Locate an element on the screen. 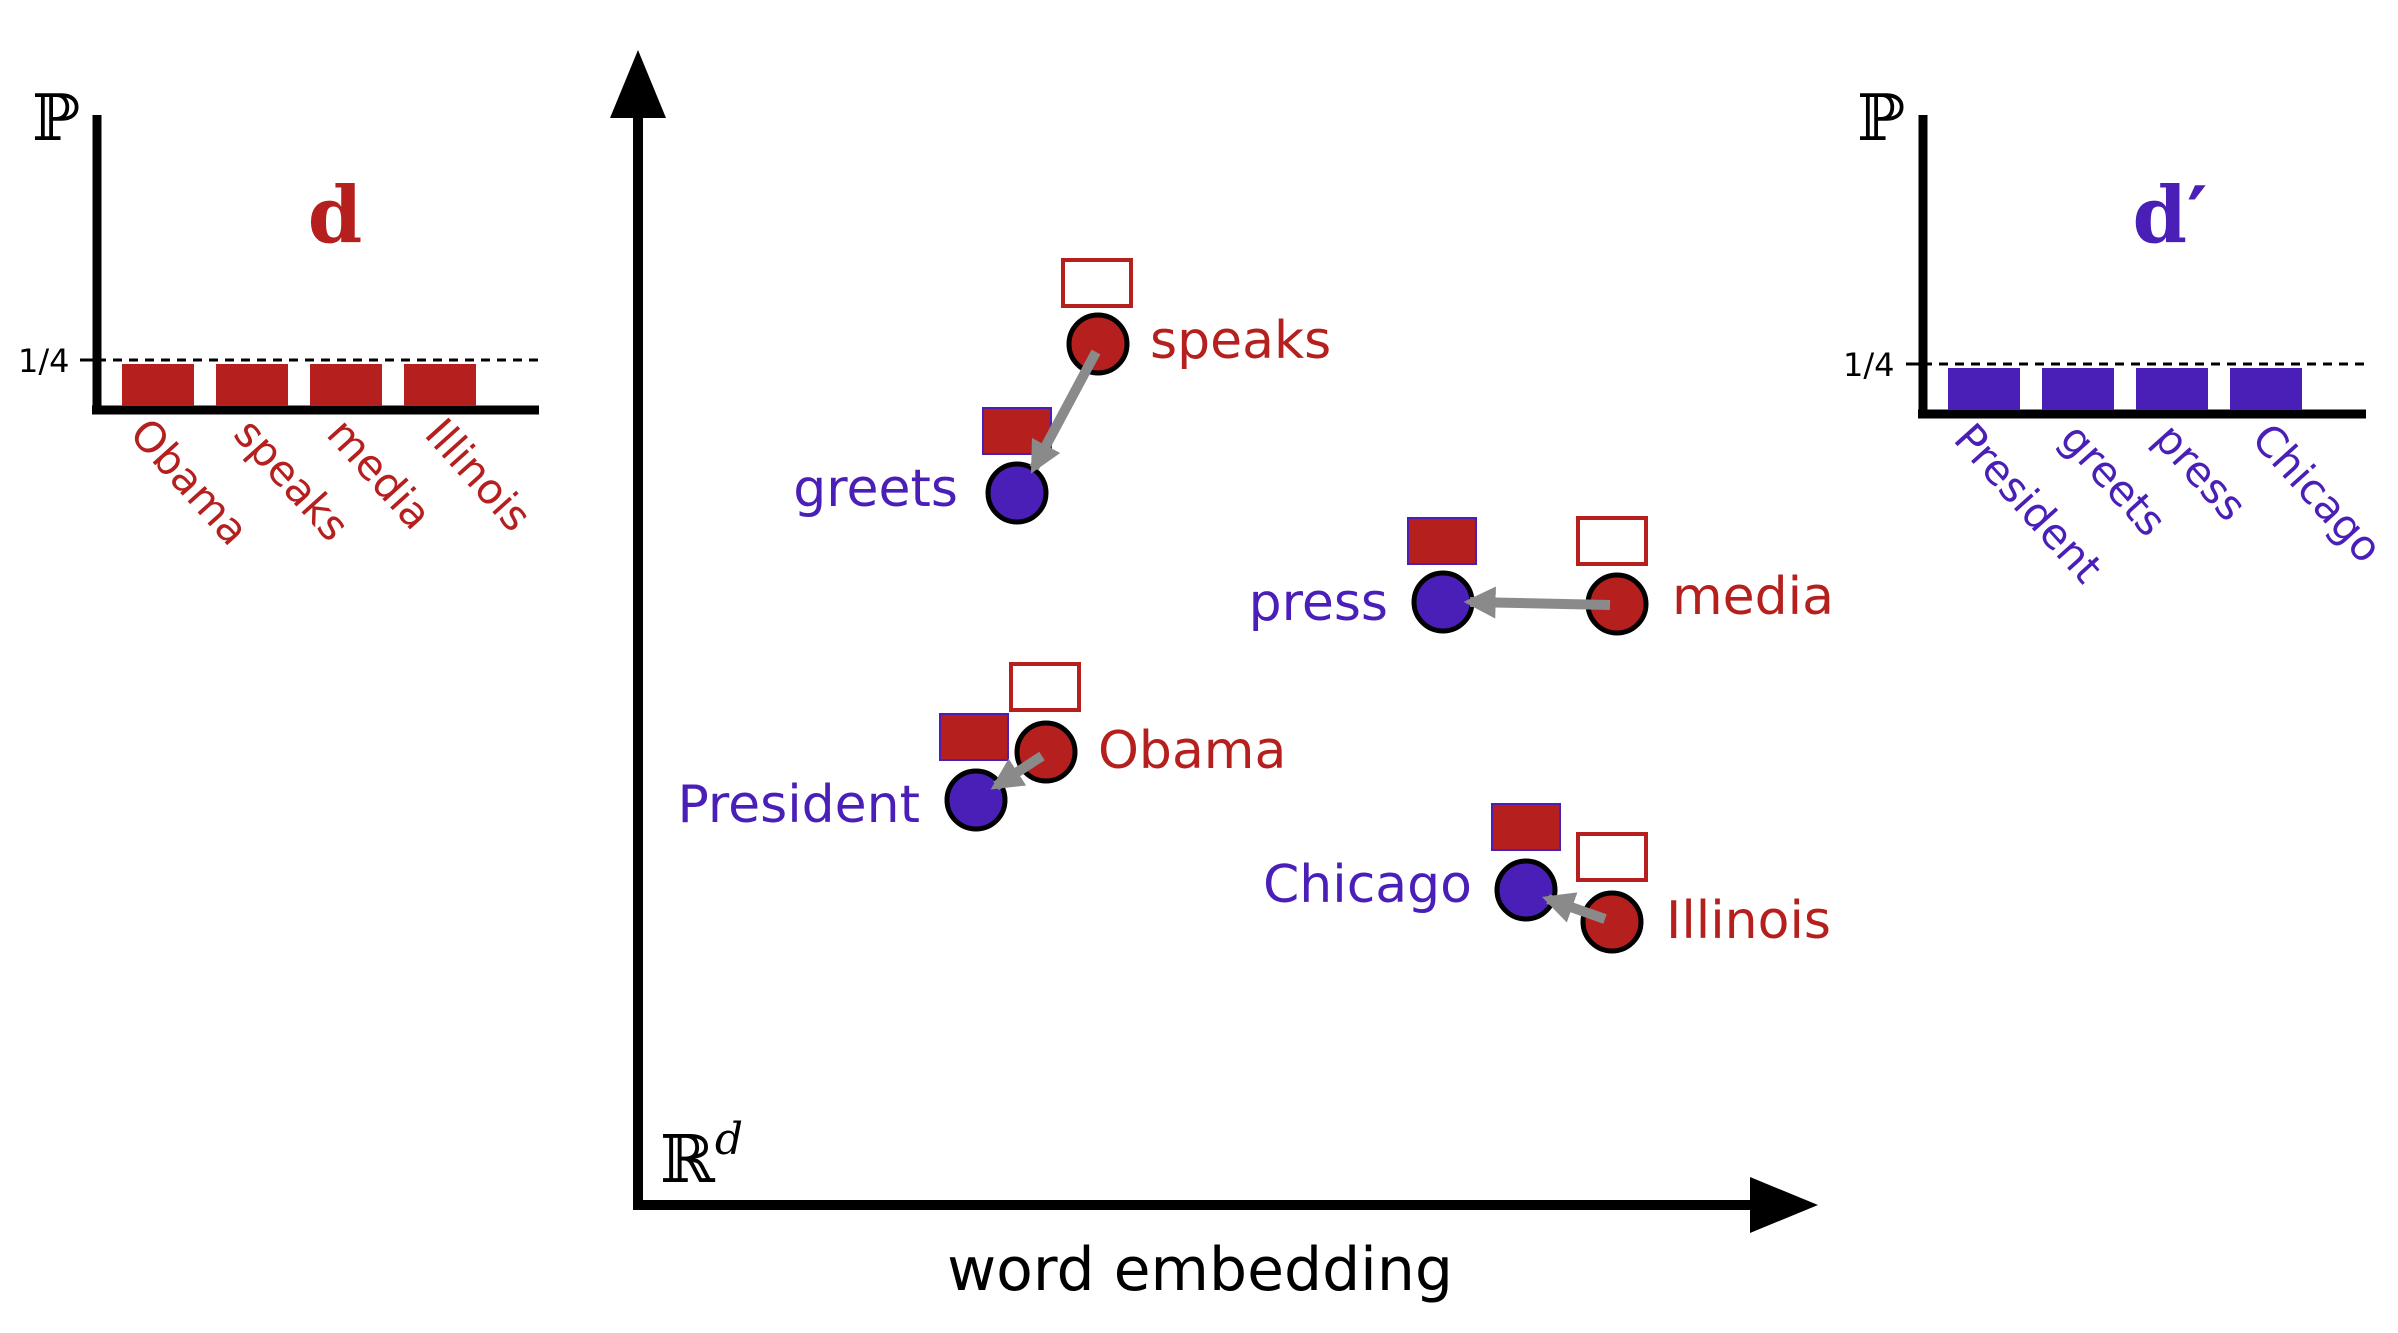 The width and height of the screenshot is (2398, 1333). word-obama: Obama is located at coordinates (1192, 751).